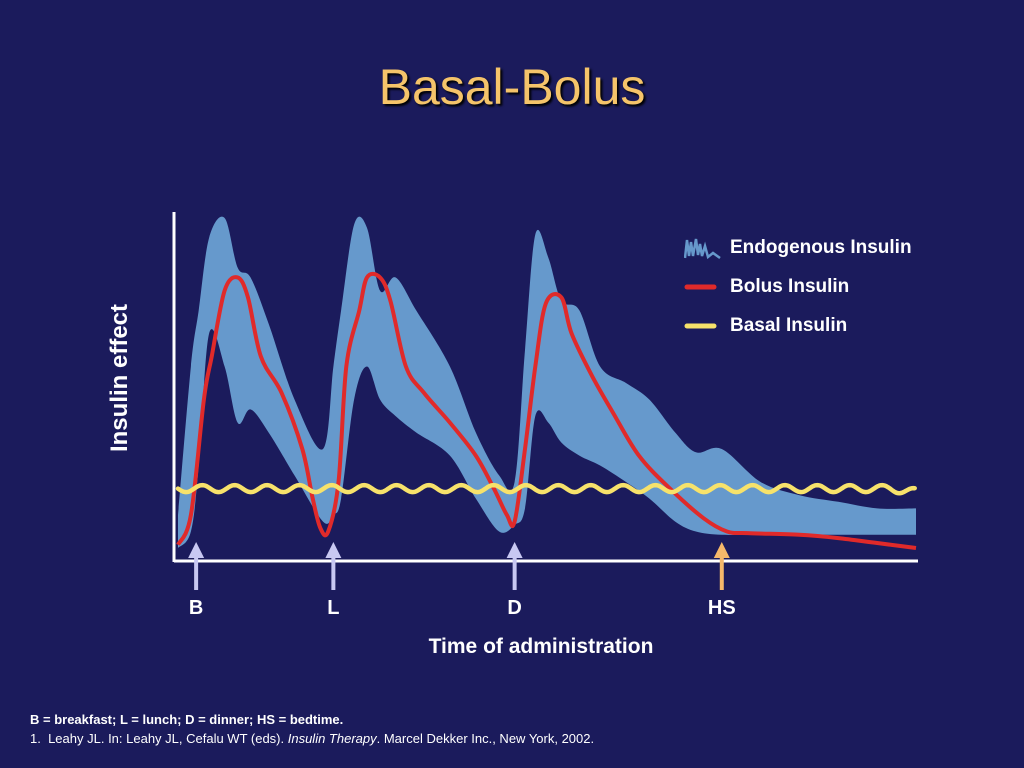  I want to click on marker-label-hs: HS, so click(721, 608).